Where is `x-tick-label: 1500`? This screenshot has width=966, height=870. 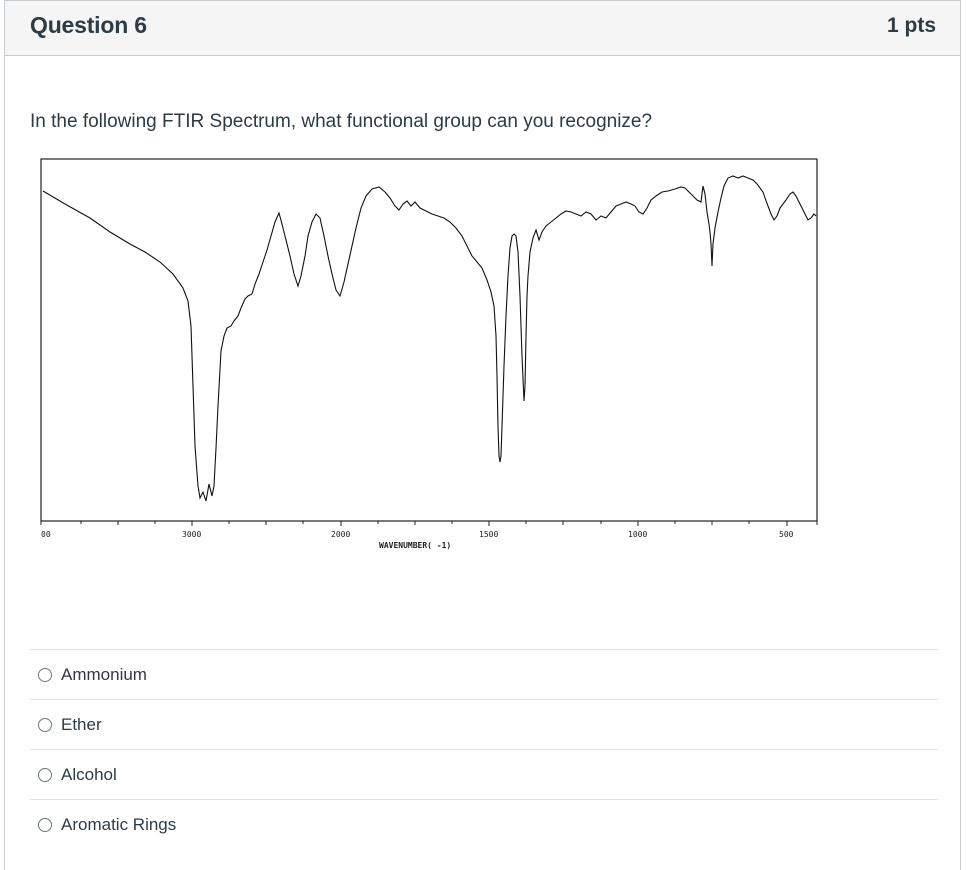
x-tick-label: 1500 is located at coordinates (488, 534).